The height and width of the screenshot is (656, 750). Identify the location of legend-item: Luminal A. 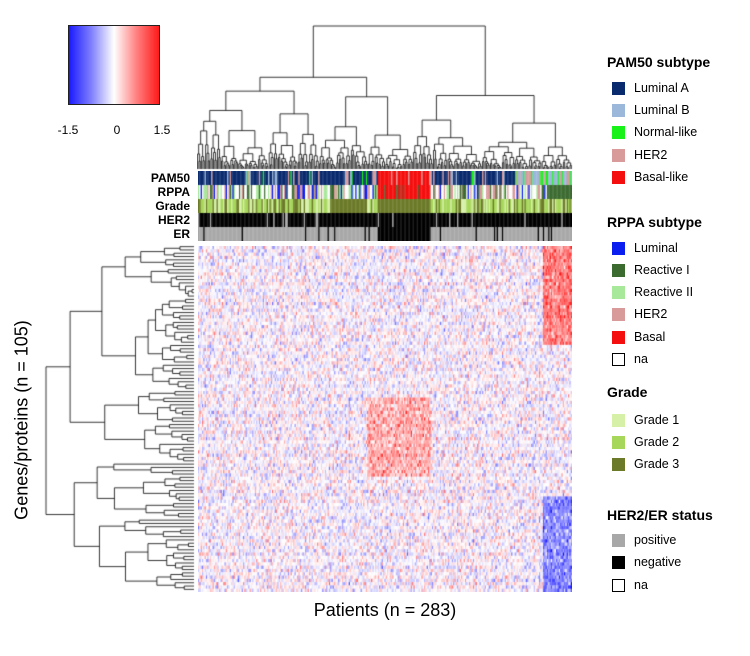
(650, 88).